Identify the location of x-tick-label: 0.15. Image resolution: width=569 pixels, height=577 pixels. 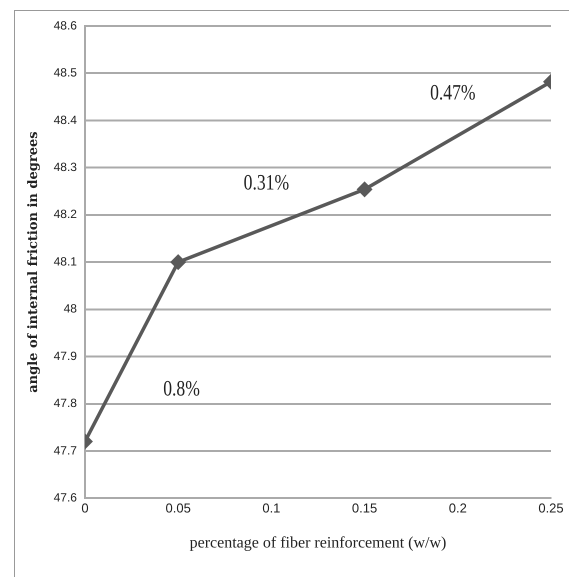
(365, 508).